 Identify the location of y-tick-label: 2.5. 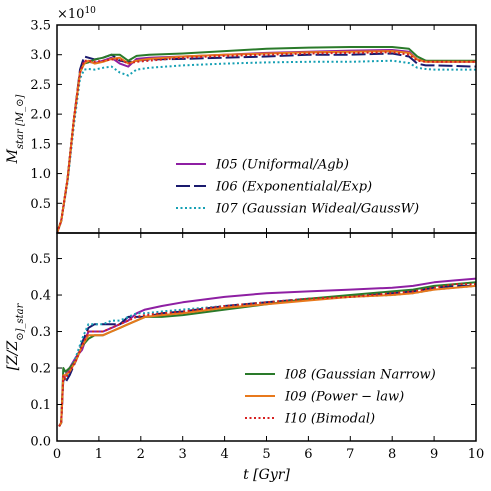
(40, 85).